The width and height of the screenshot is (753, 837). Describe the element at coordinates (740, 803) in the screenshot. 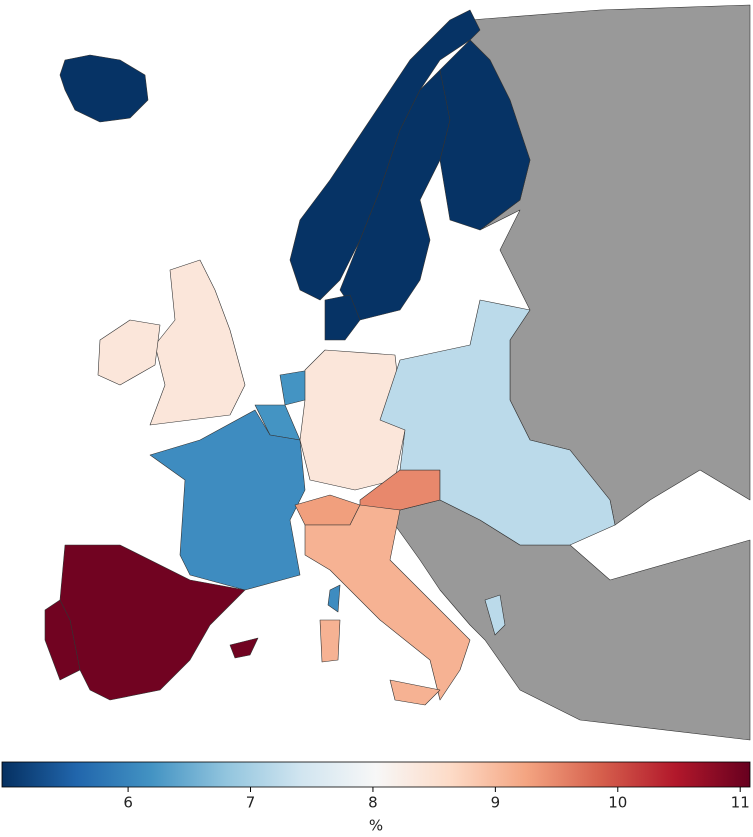

I see `colorbar-tick-label: 11` at that location.